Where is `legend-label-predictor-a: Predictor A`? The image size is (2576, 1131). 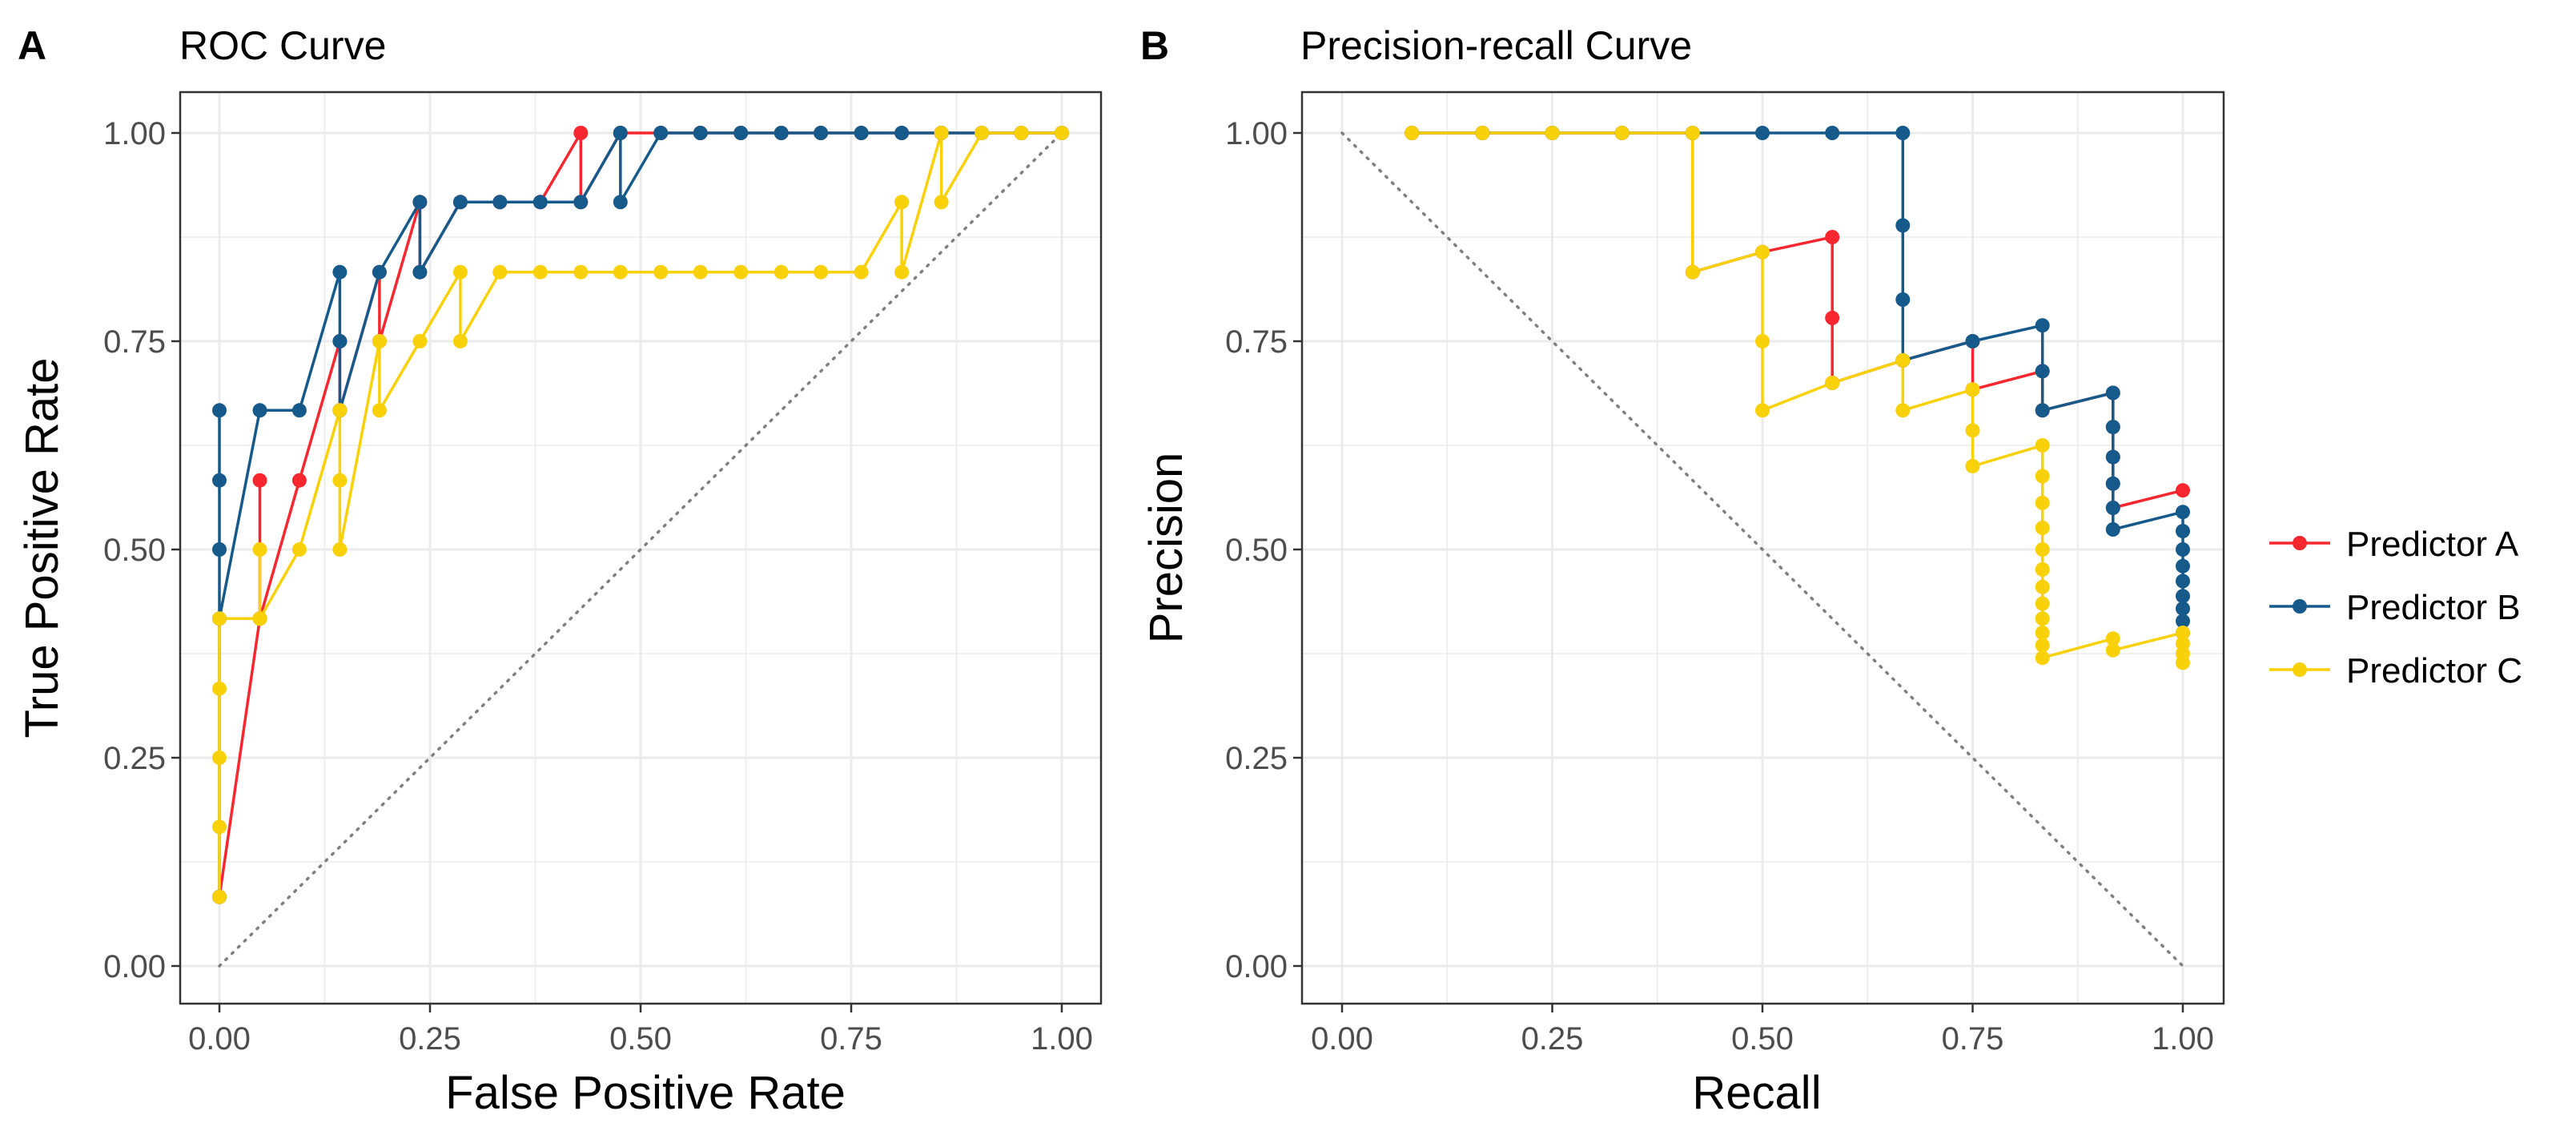
legend-label-predictor-a: Predictor A is located at coordinates (2432, 544).